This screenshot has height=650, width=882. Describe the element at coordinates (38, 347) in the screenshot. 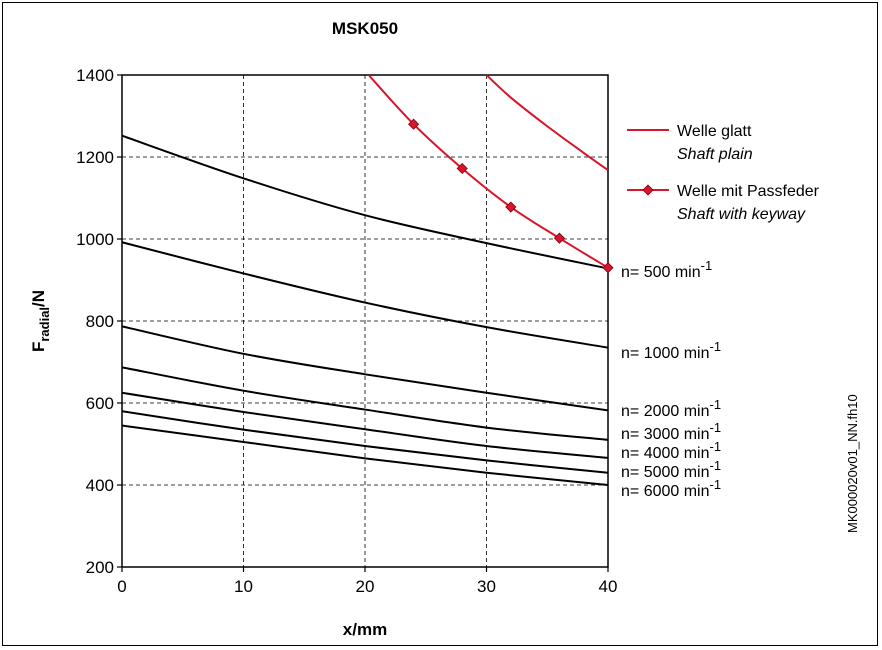

I see `y-axis-label-main: F` at that location.